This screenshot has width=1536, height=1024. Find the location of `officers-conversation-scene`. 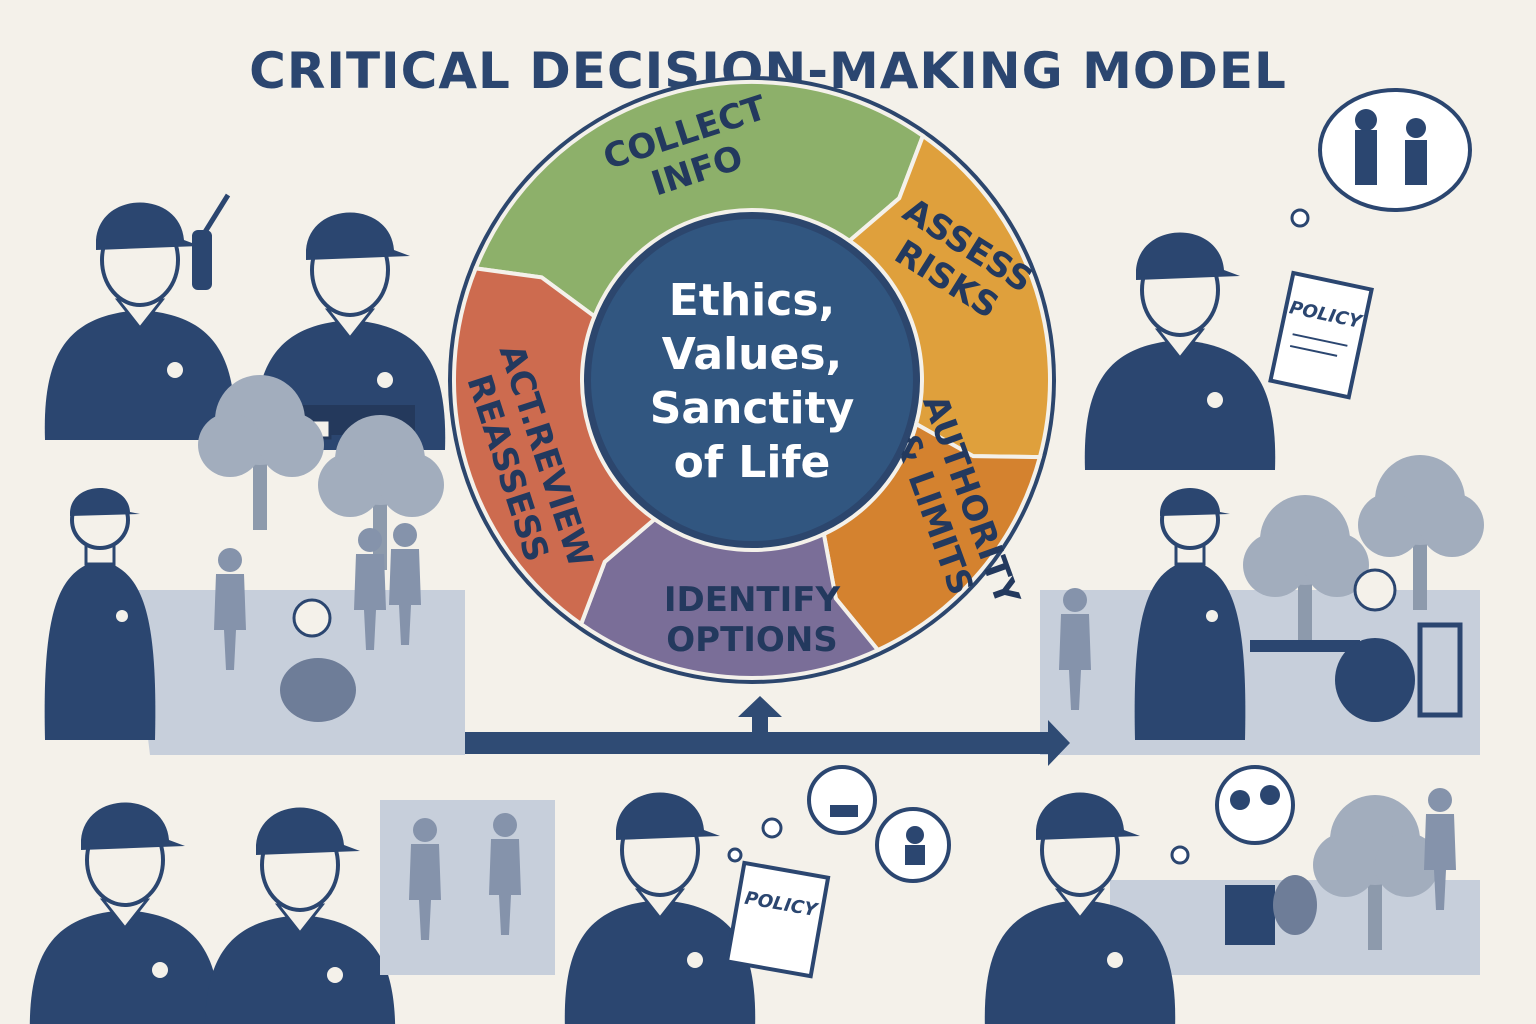

officers-conversation-scene is located at coordinates (467, 887).